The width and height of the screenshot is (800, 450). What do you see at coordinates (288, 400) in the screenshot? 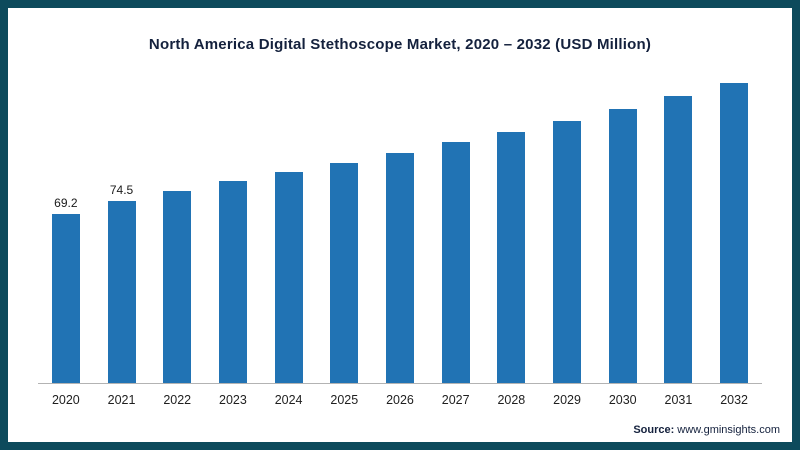
I see `x-axis-tick-label: 2024` at bounding box center [288, 400].